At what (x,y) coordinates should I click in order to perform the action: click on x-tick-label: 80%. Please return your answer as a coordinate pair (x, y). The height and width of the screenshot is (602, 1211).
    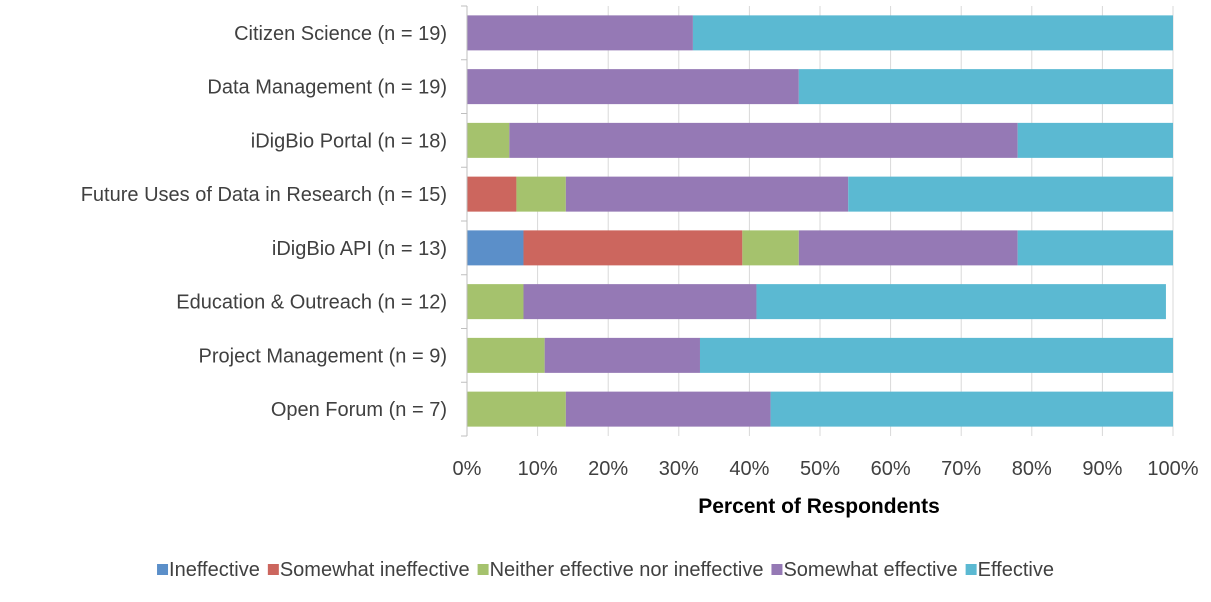
    Looking at the image, I should click on (1032, 469).